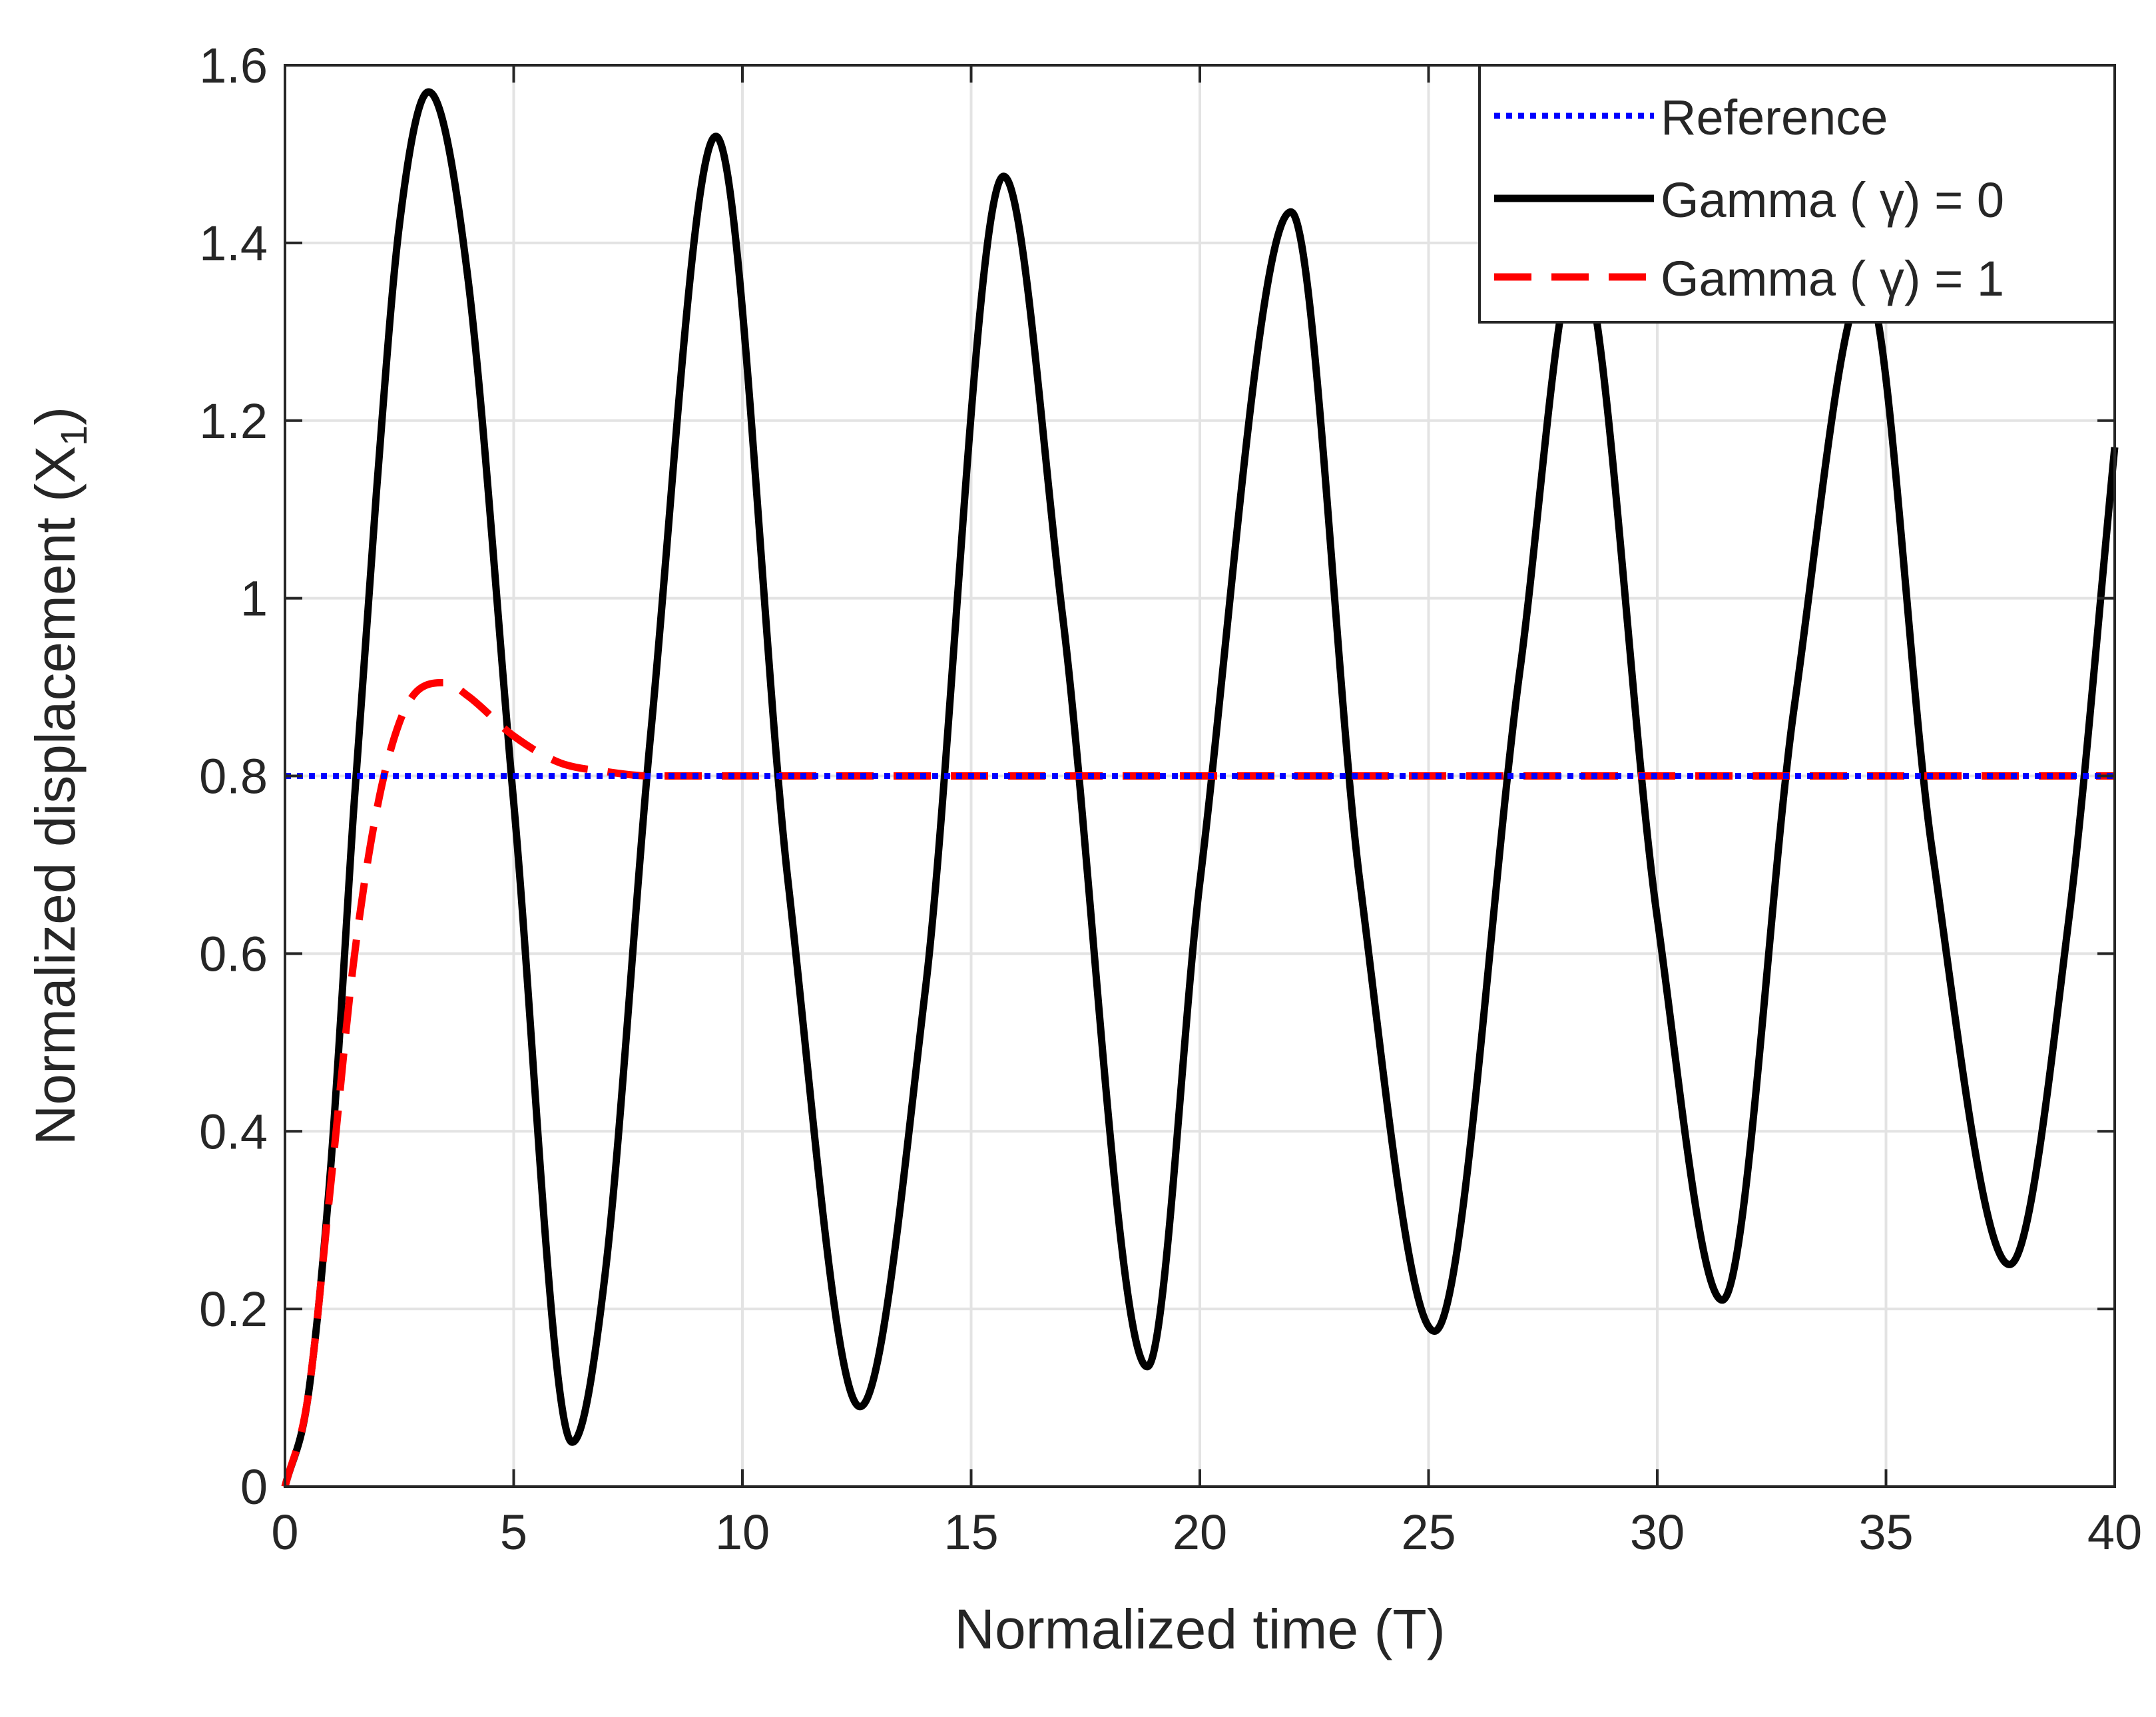  What do you see at coordinates (233, 953) in the screenshot?
I see `y-tick-label: 0.6` at bounding box center [233, 953].